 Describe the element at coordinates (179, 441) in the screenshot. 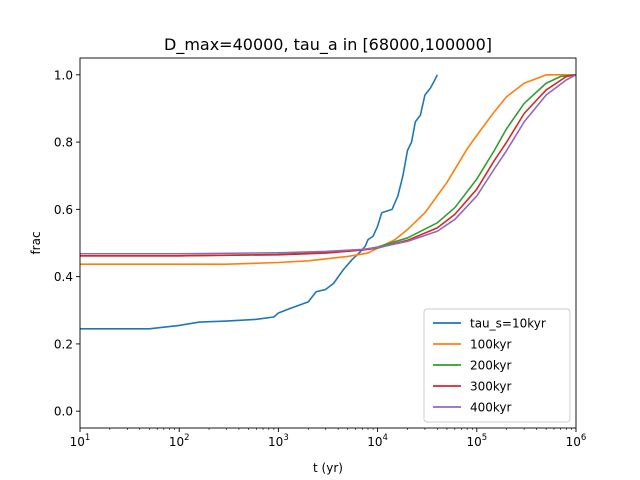

I see `x-tick-label: 10²` at that location.